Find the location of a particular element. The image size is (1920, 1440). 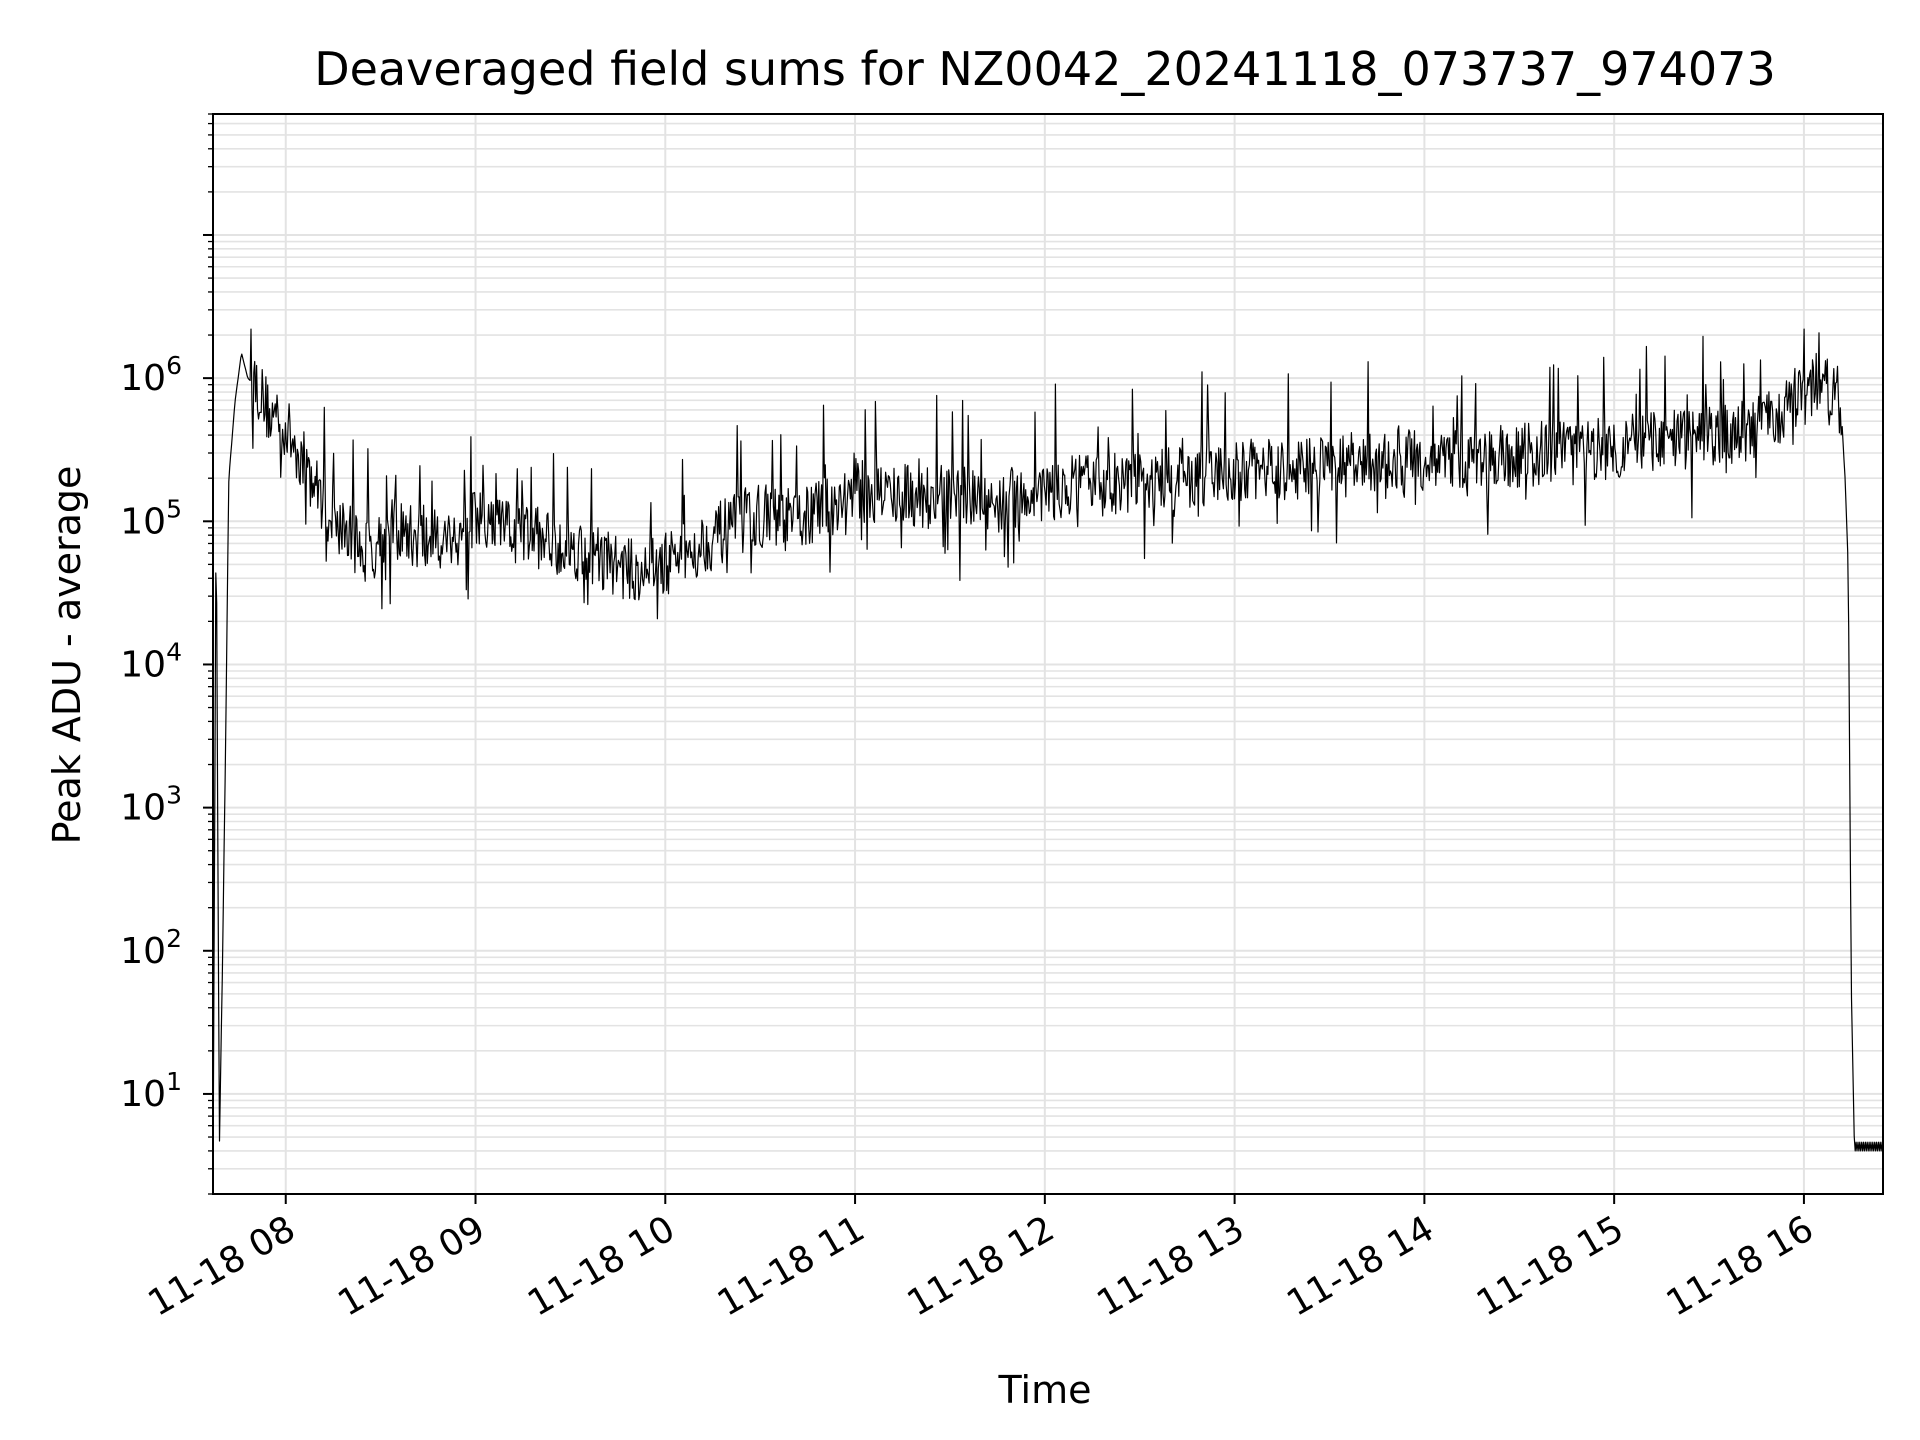

x-axis-label: Time is located at coordinates (1045, 1390).